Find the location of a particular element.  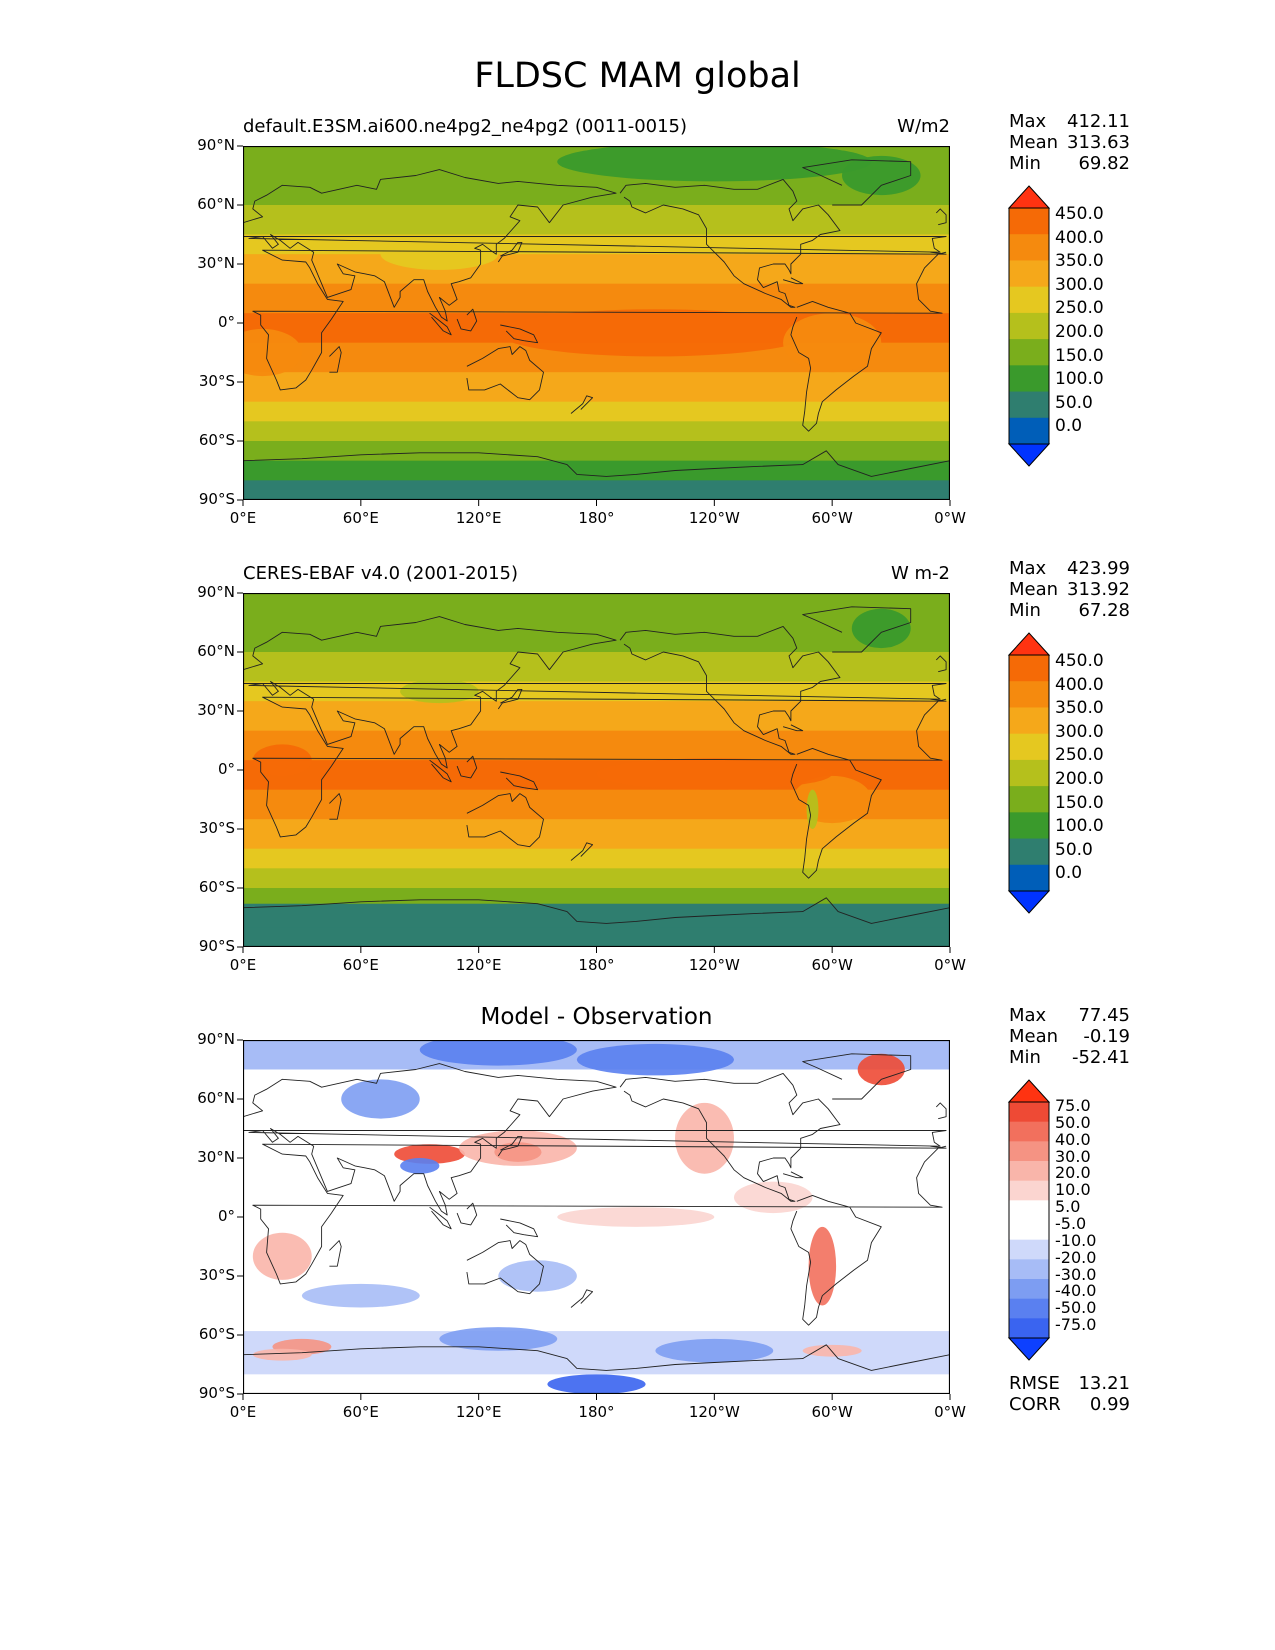

colorbar-tick-label: 250.0 is located at coordinates (1079, 755).